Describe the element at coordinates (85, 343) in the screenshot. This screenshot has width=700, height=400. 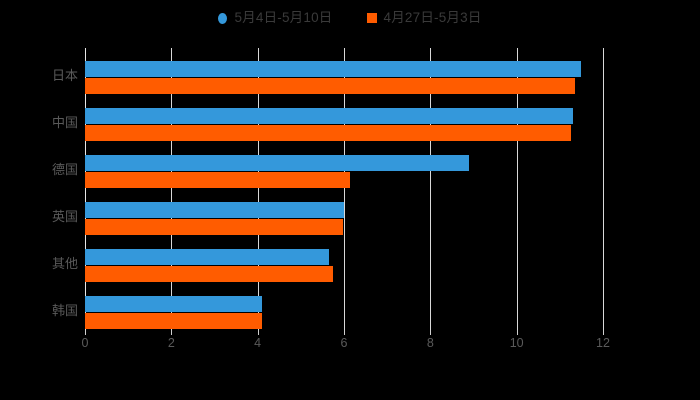
I see `x-tick-label-0: 0` at that location.